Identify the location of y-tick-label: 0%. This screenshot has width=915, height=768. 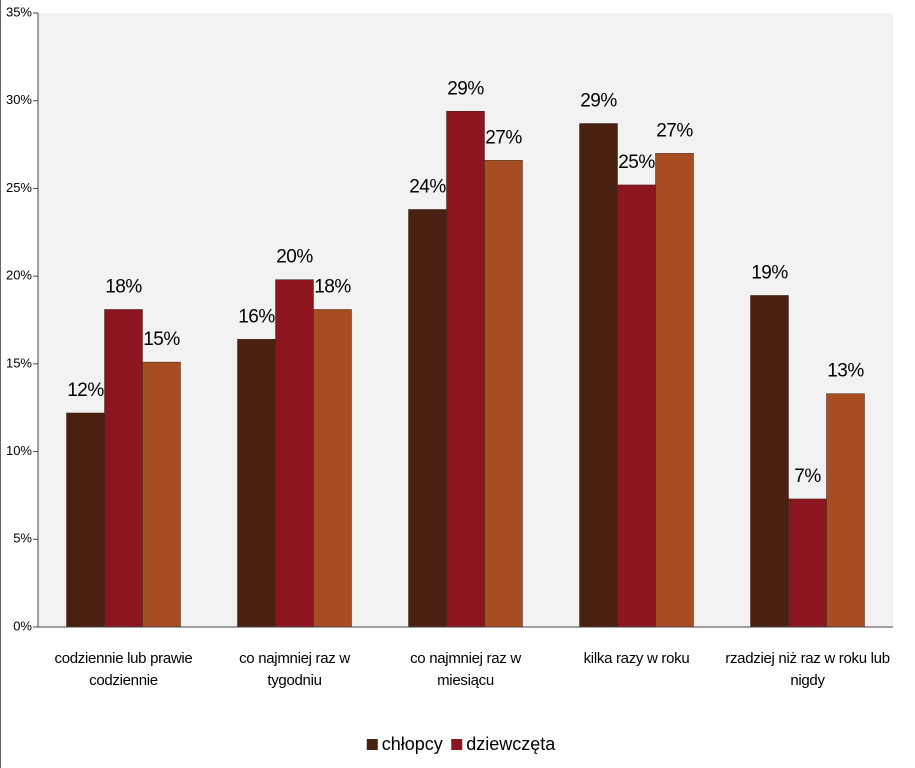
(22, 625).